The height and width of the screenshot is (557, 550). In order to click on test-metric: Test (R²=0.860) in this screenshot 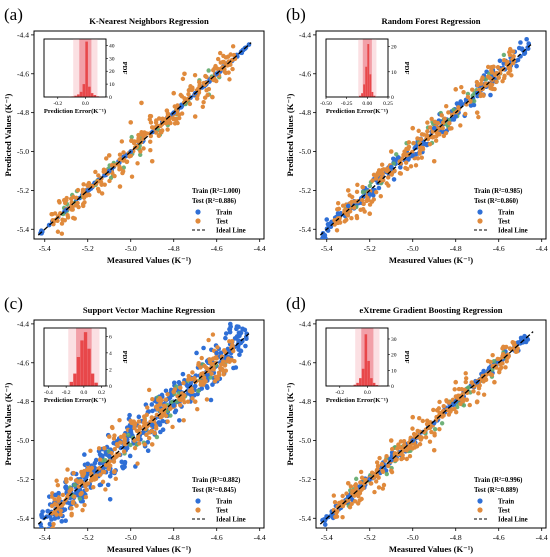, I will do `click(496, 201)`.